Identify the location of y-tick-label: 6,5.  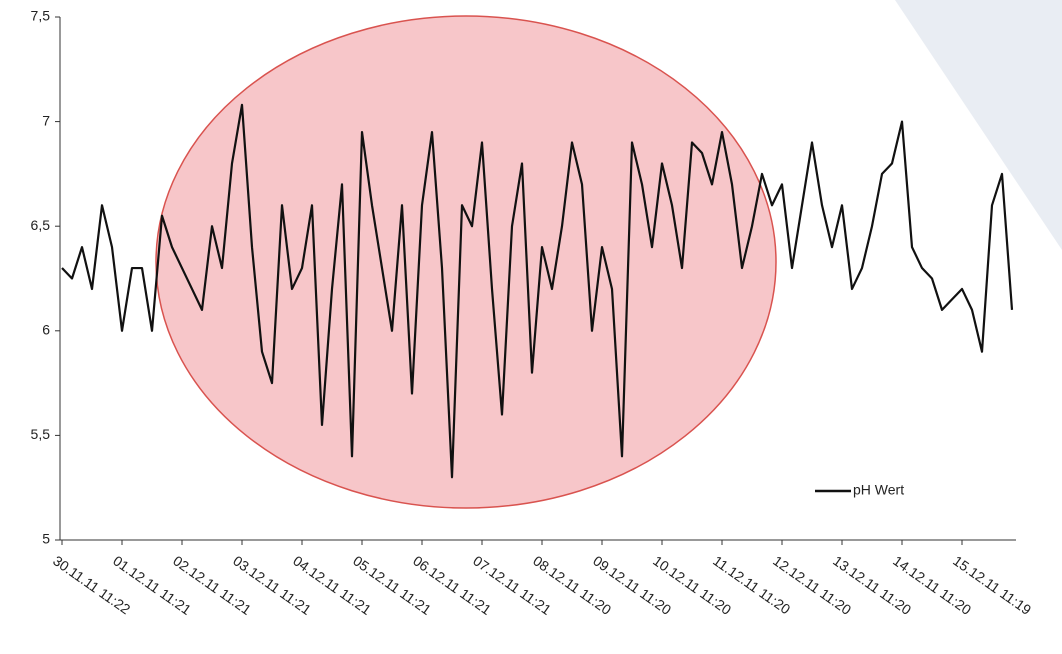
(41, 225).